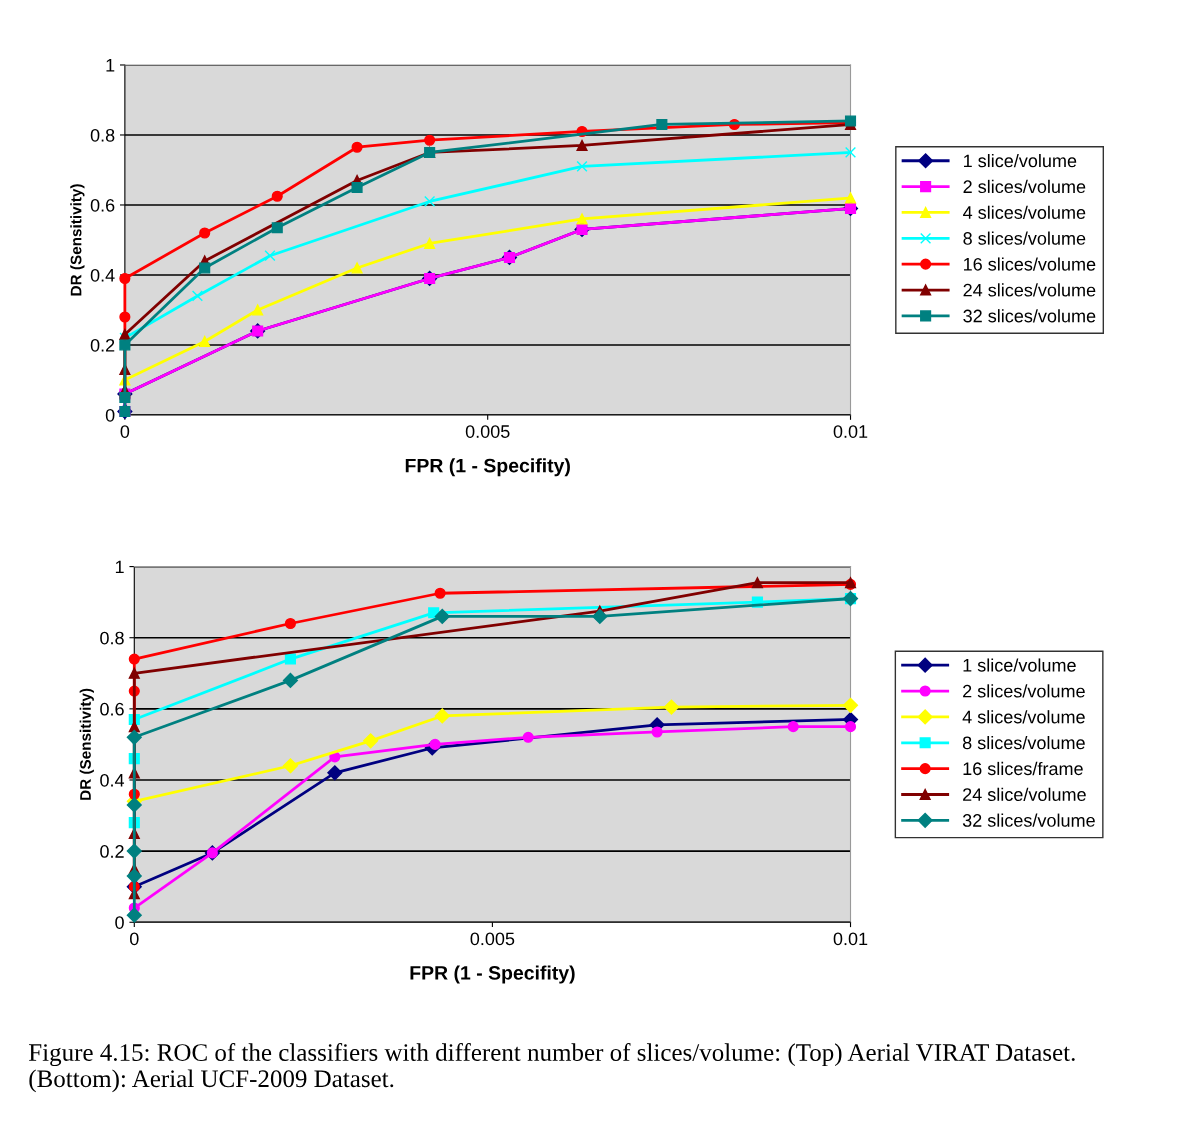 The height and width of the screenshot is (1140, 1178). I want to click on x-tick-label: 0, so click(134, 939).